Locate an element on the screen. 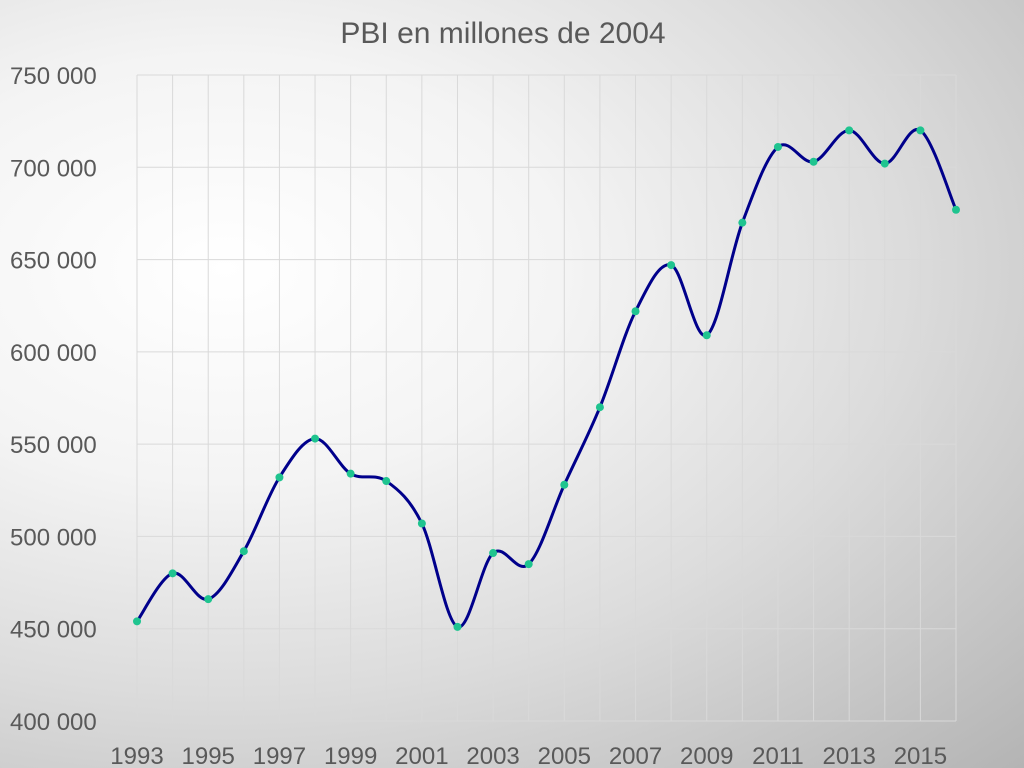  y-tick-label: 700 000 is located at coordinates (53, 168).